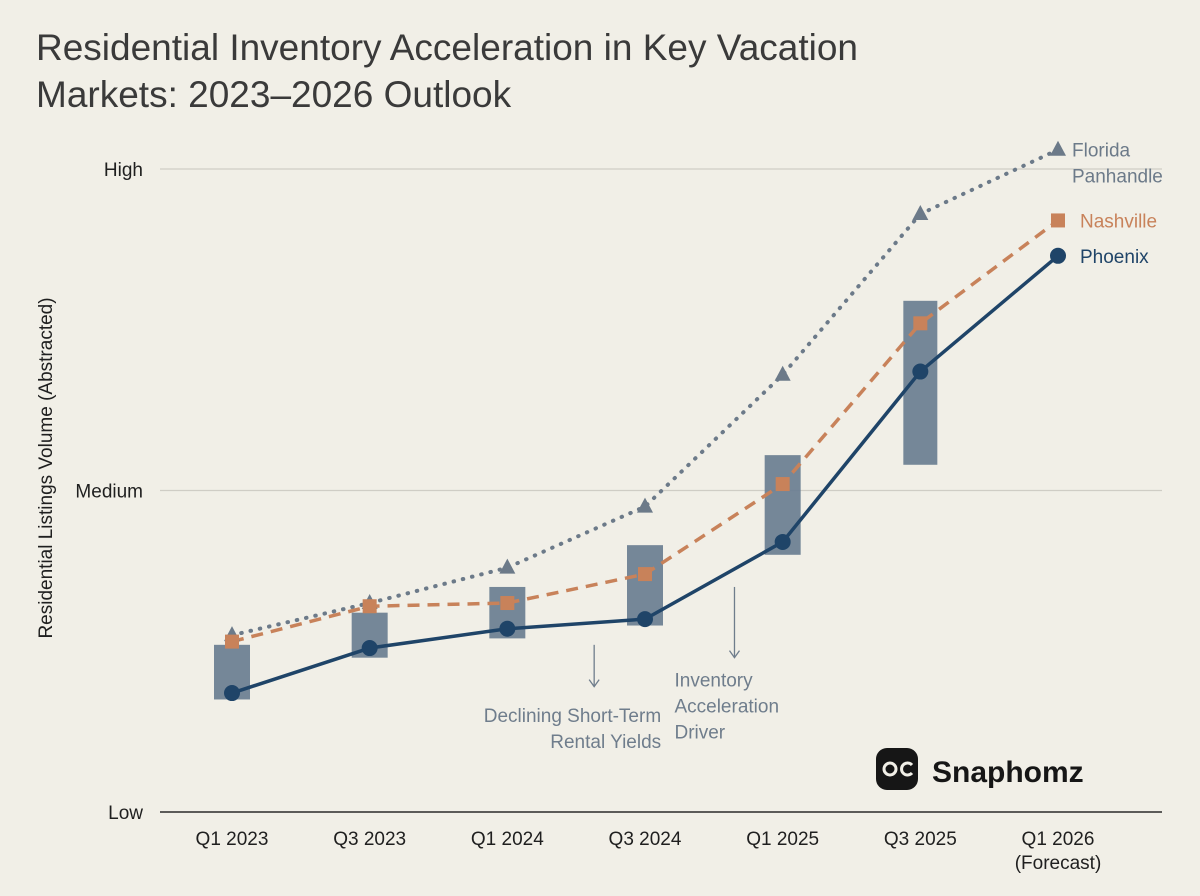  I want to click on x-tick-label: Q3 2024, so click(645, 839).